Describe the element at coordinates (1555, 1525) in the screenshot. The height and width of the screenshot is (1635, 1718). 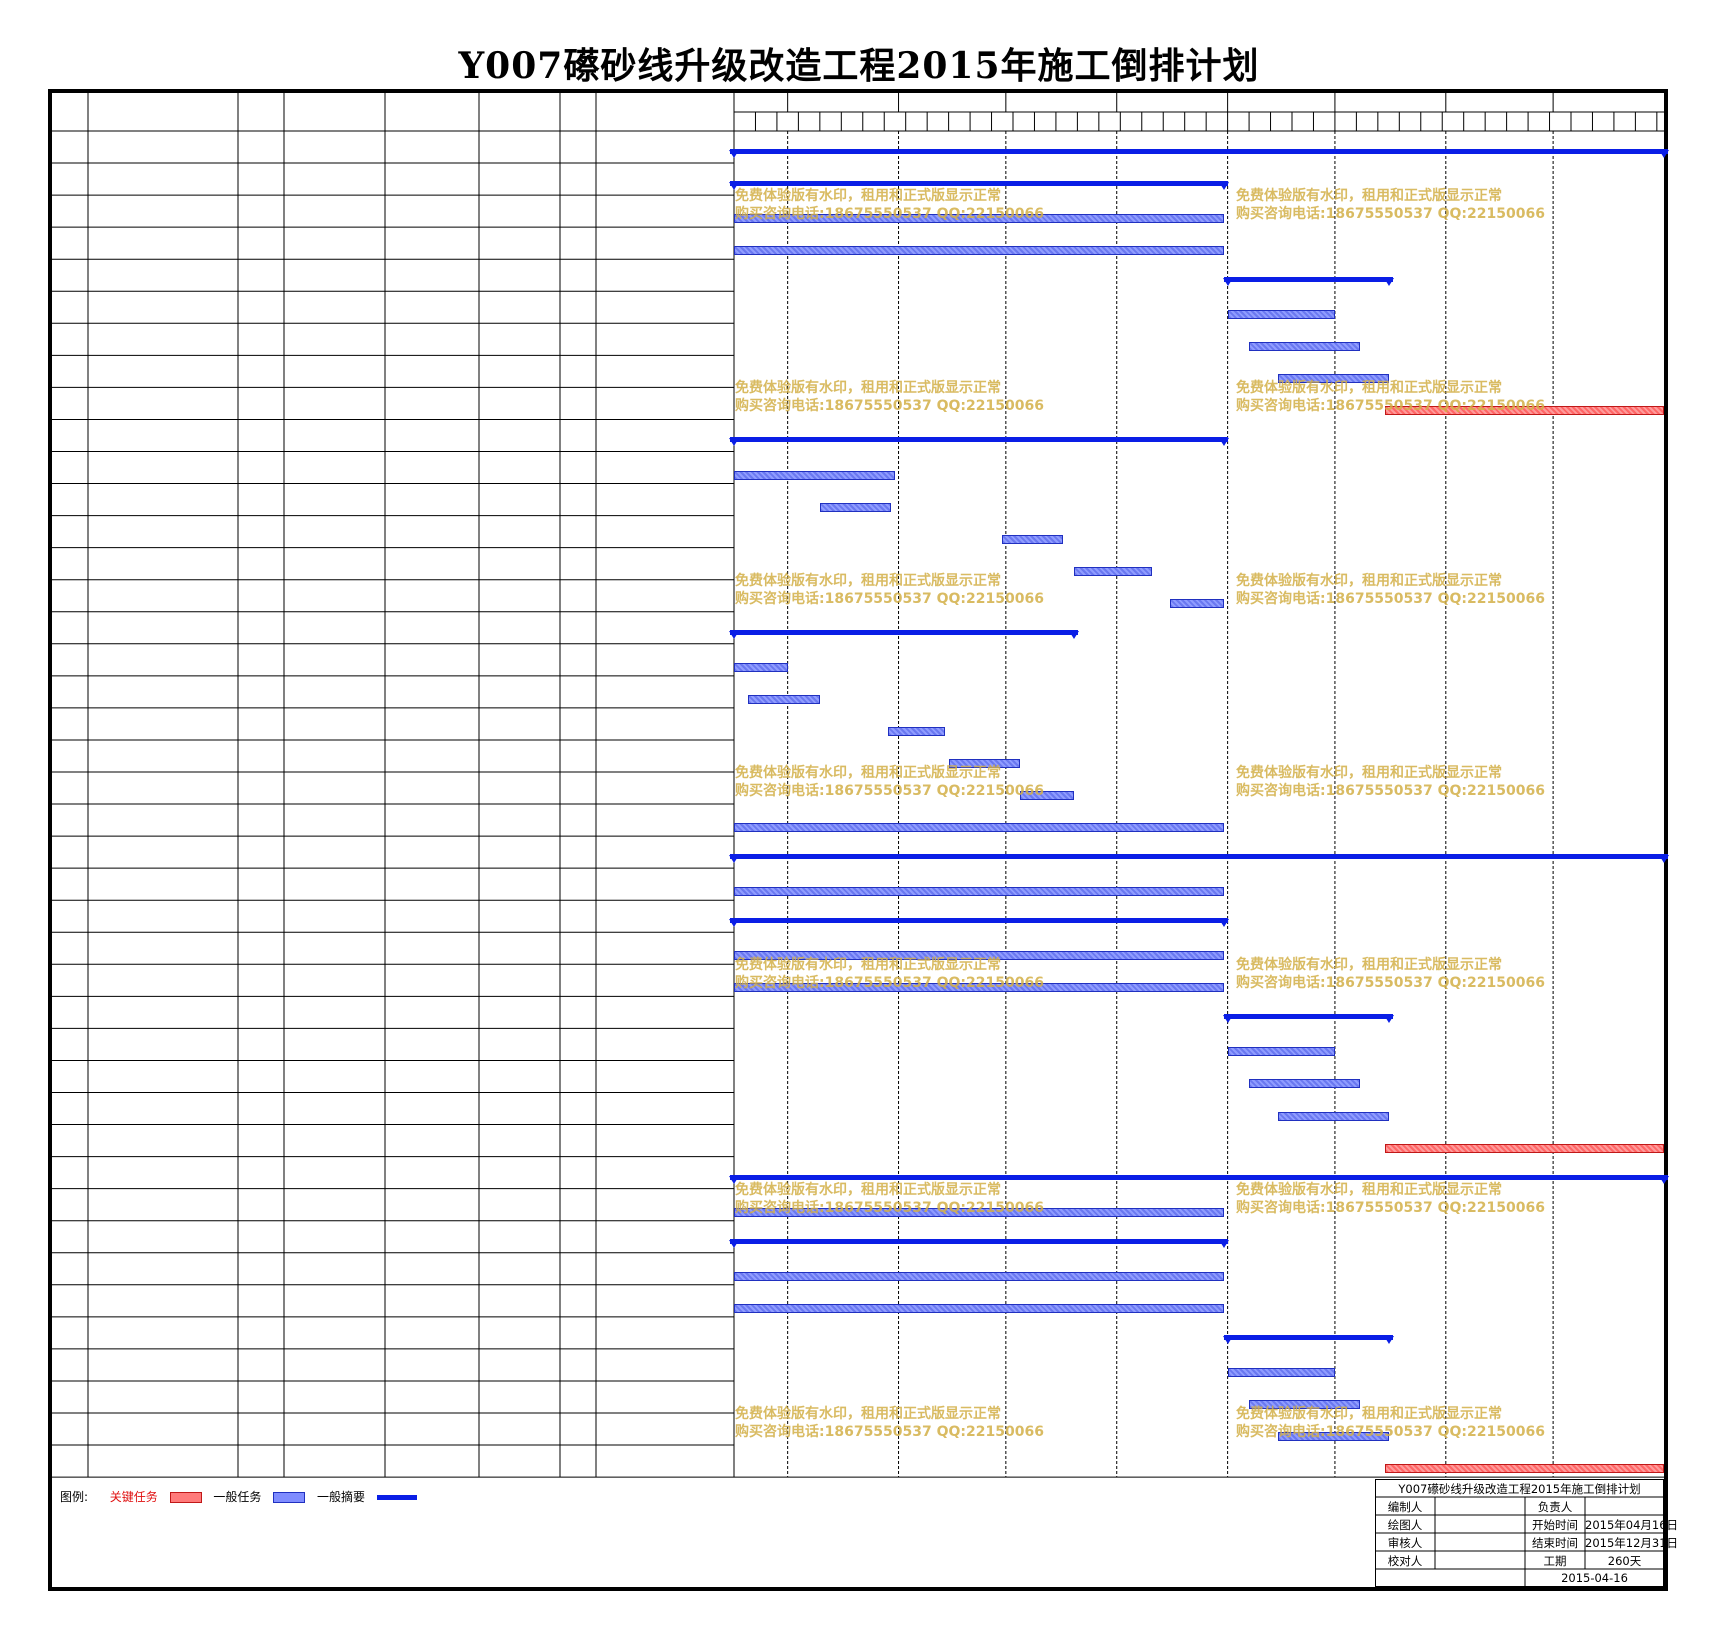
I see `tb-start-label: 开始时间` at that location.